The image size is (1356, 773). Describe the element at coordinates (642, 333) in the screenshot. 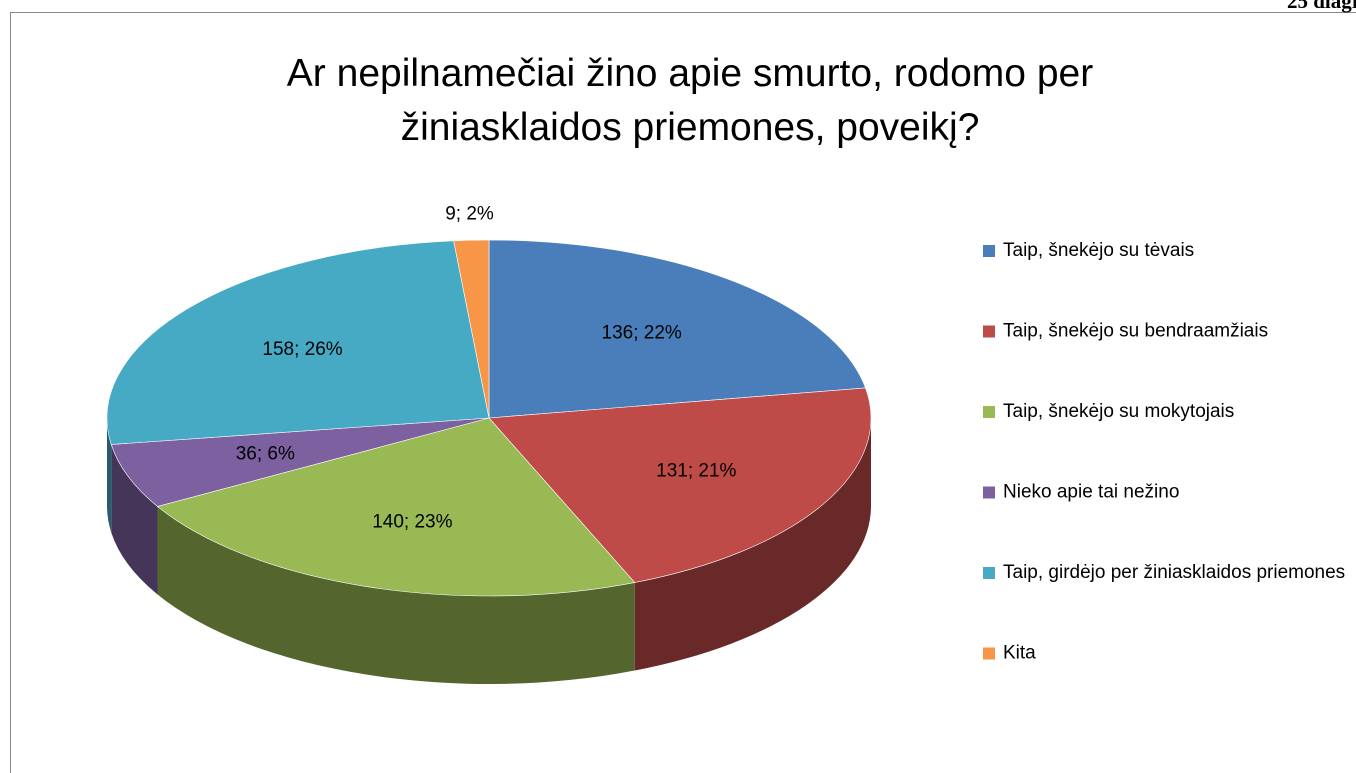

I see `data-label: 136; 22%` at that location.